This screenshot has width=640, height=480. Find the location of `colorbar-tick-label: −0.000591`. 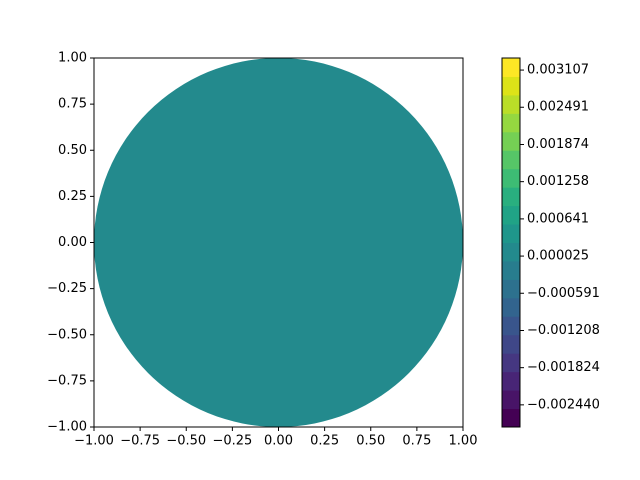

colorbar-tick-label: −0.000591 is located at coordinates (563, 293).